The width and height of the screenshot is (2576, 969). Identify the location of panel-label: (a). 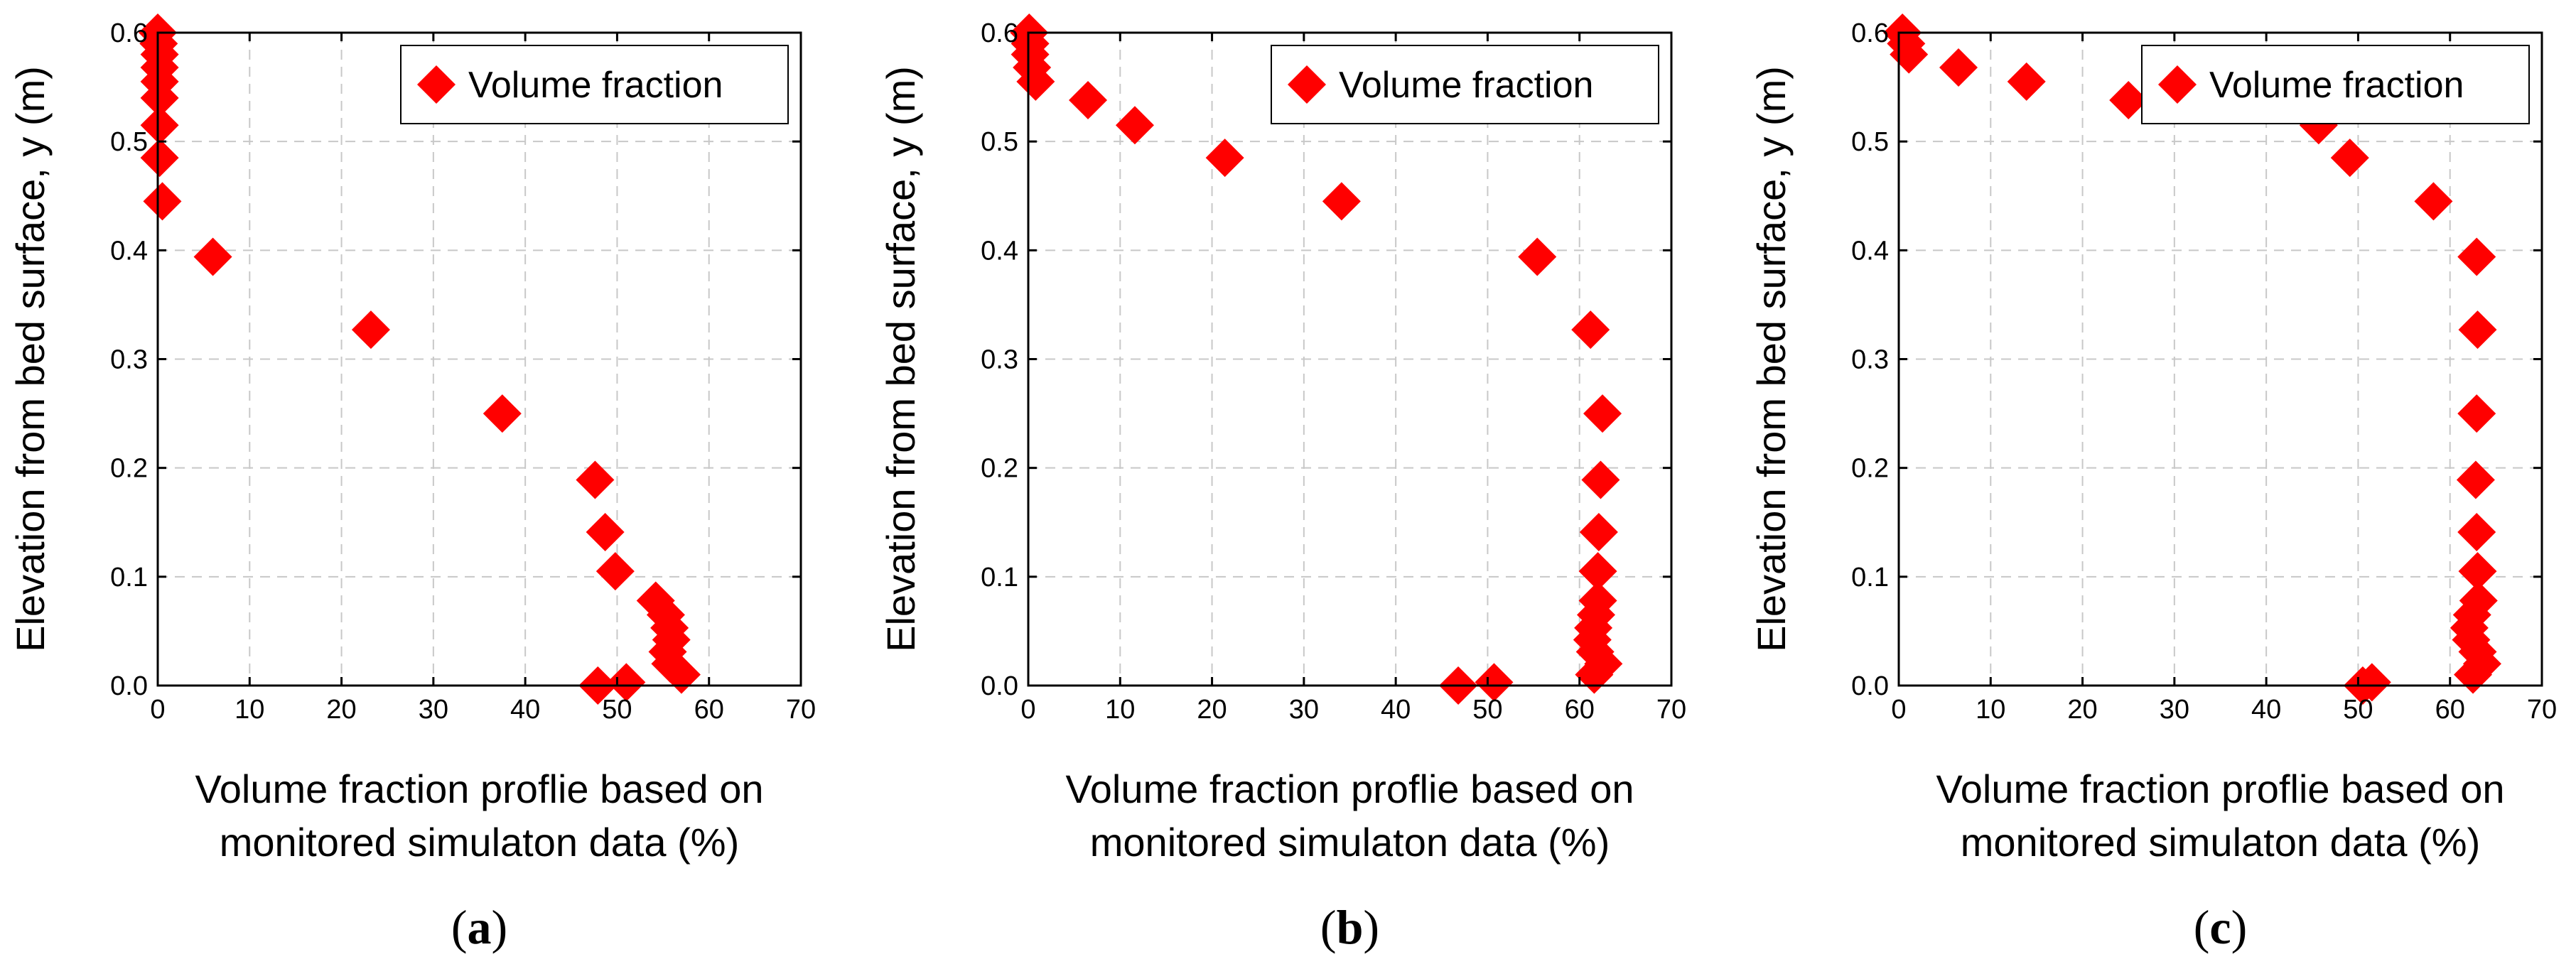
(479, 927).